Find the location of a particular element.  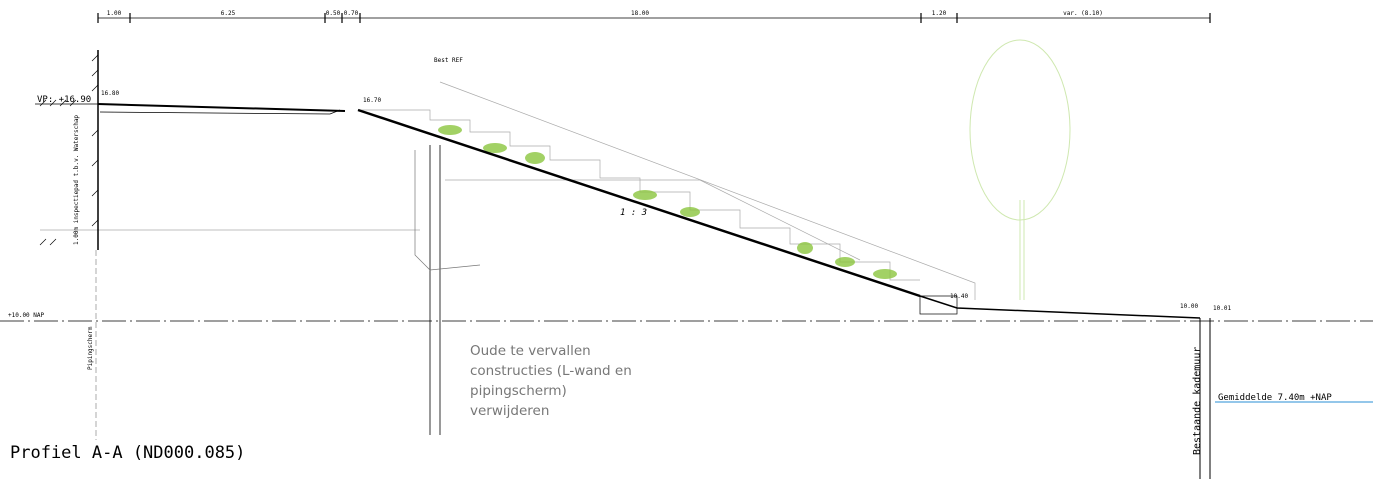

vertical-label: 1.00m inspectiepad t.b.v. Waterschap is located at coordinates (76, 180).